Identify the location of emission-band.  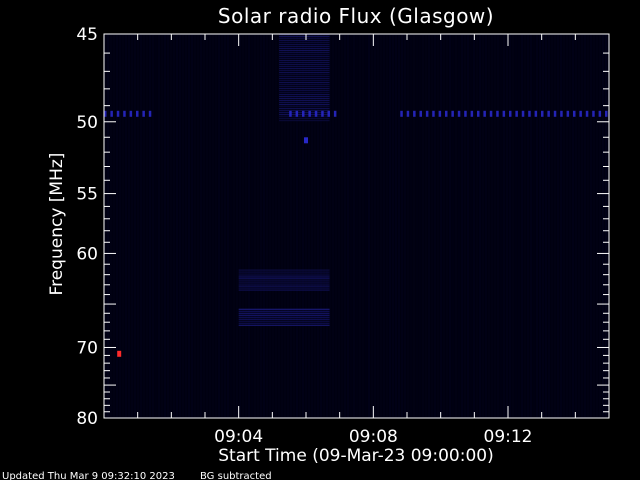
(284, 280).